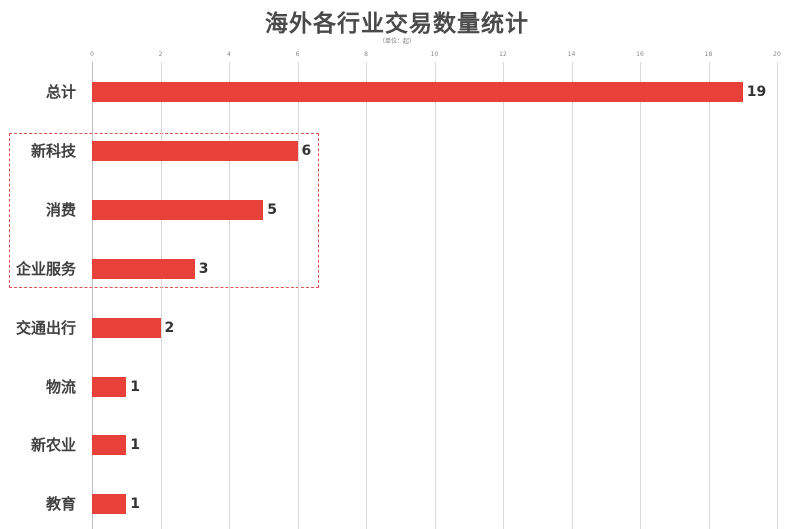  I want to click on x-tick-label: 2, so click(160, 54).